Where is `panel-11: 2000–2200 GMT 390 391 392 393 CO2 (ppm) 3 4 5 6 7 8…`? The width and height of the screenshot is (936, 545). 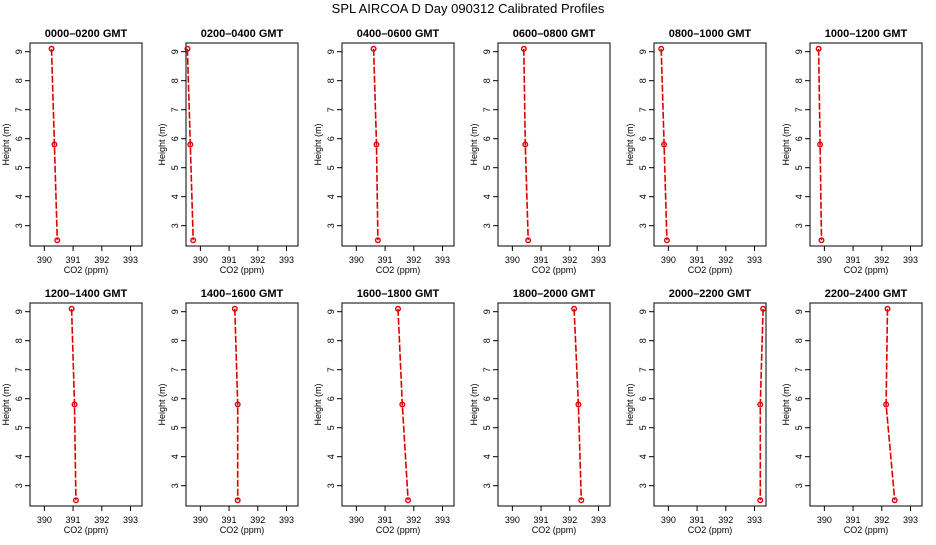
panel-11: 2000–2200 GMT 390 391 392 393 CO2 (ppm) 3 4 5 6 7 8… is located at coordinates (696, 411).